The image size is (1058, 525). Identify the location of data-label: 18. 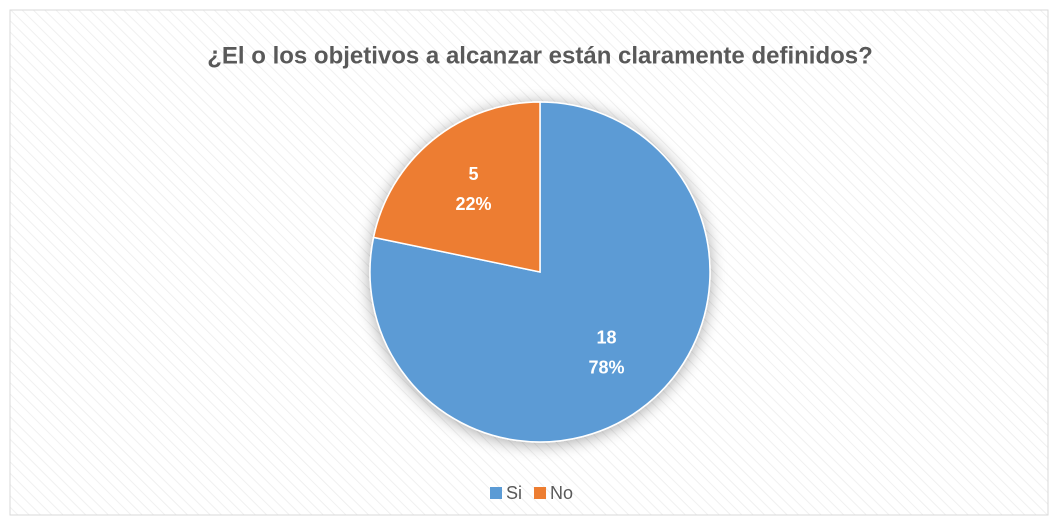
(607, 338).